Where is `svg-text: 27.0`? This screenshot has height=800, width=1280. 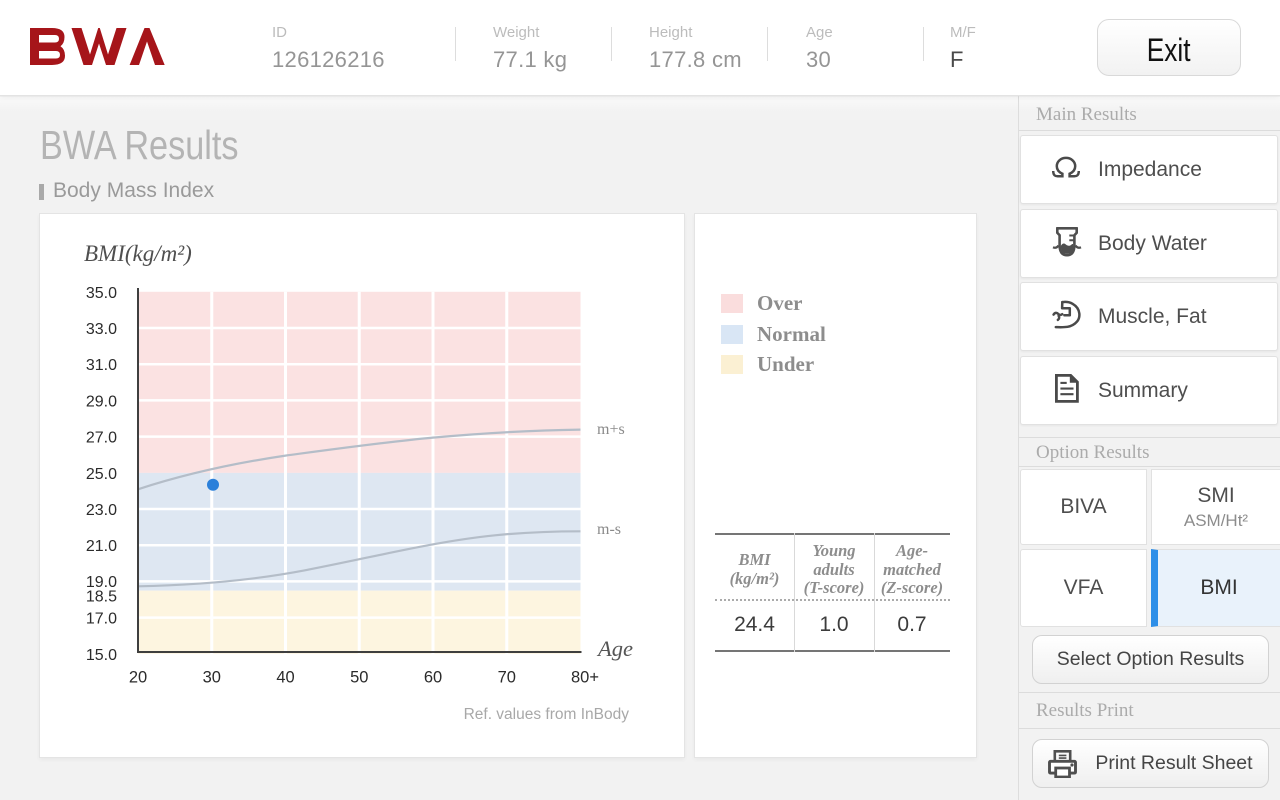 svg-text: 27.0 is located at coordinates (101, 438).